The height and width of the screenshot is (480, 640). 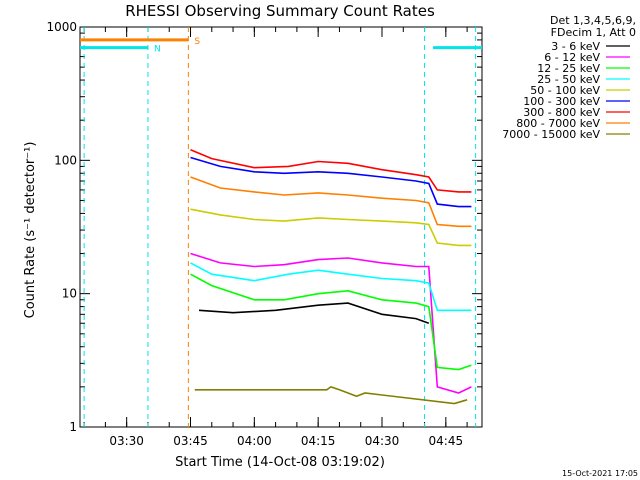 I want to click on legend-entry-label: 800 - 7000 keV, so click(x=558, y=123).